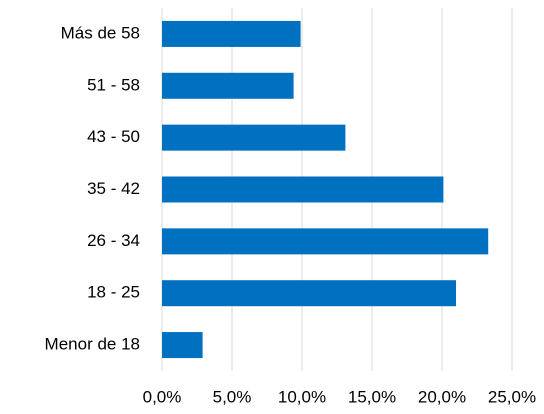 The width and height of the screenshot is (544, 414). Describe the element at coordinates (113, 292) in the screenshot. I see `y-tick-label: 18 - 25` at that location.